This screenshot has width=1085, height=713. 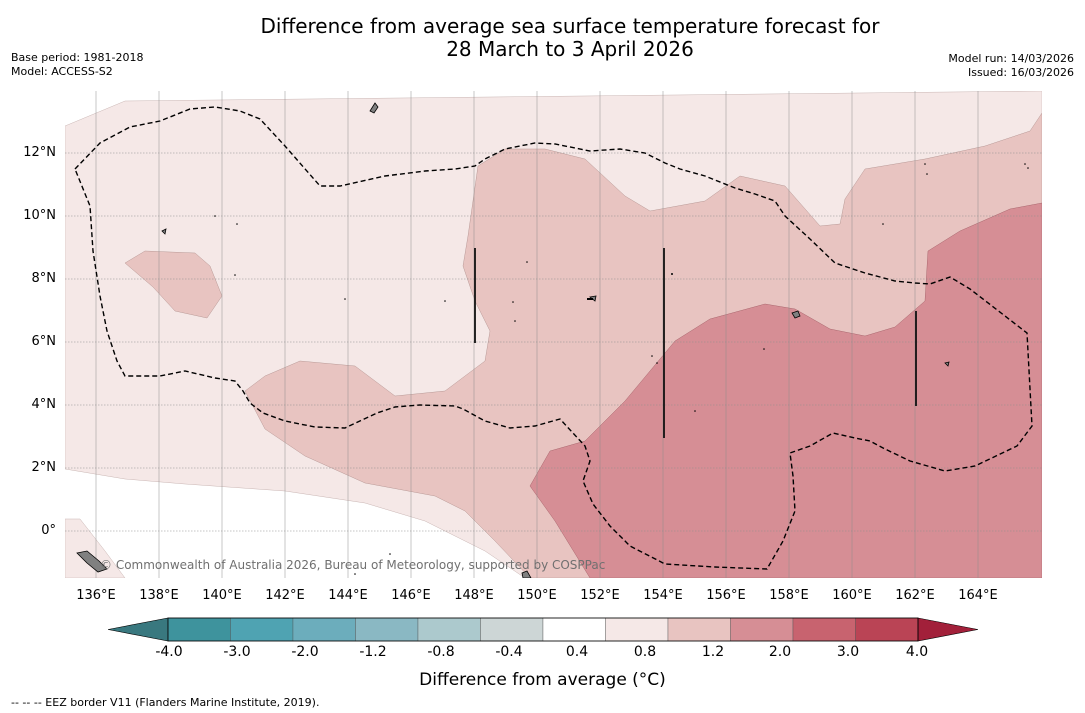 I want to click on lat-label-8n: 8°N, so click(x=44, y=278).